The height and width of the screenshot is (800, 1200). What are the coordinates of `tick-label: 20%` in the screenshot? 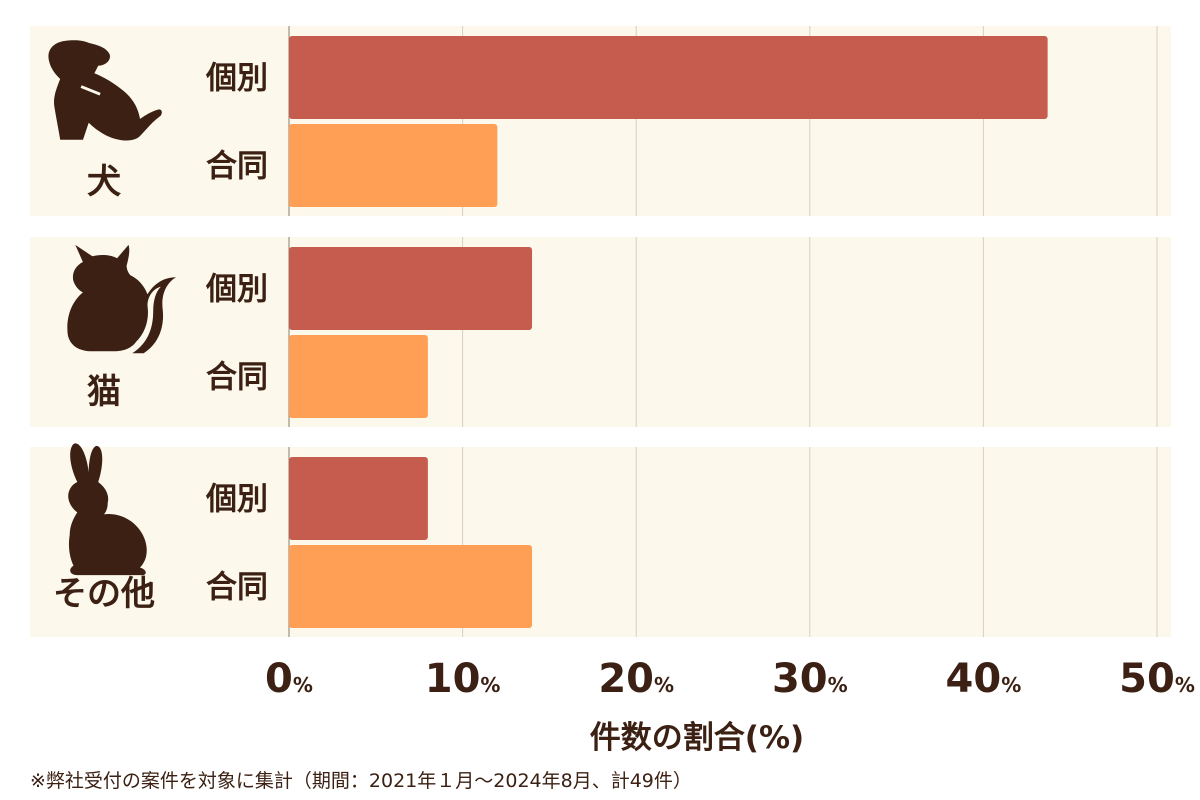 It's located at (636, 679).